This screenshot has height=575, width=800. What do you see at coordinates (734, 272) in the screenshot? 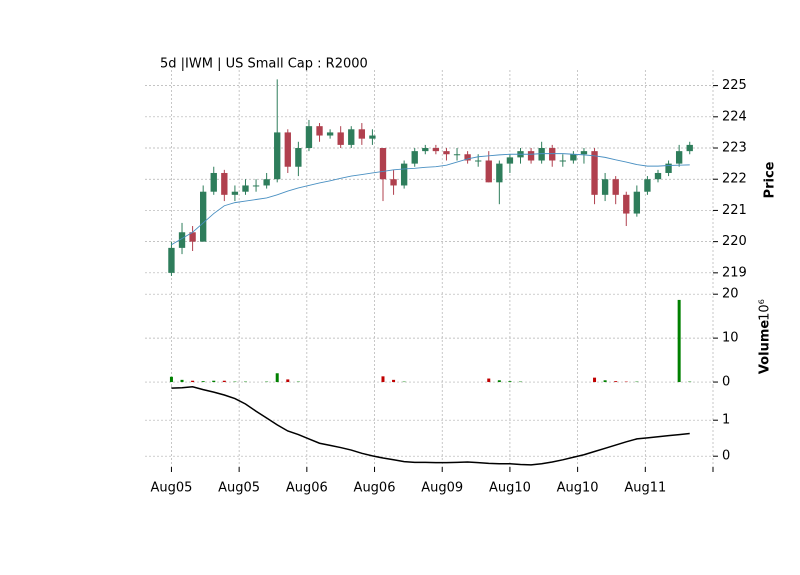
I see `y-tick-label: 219` at bounding box center [734, 272].